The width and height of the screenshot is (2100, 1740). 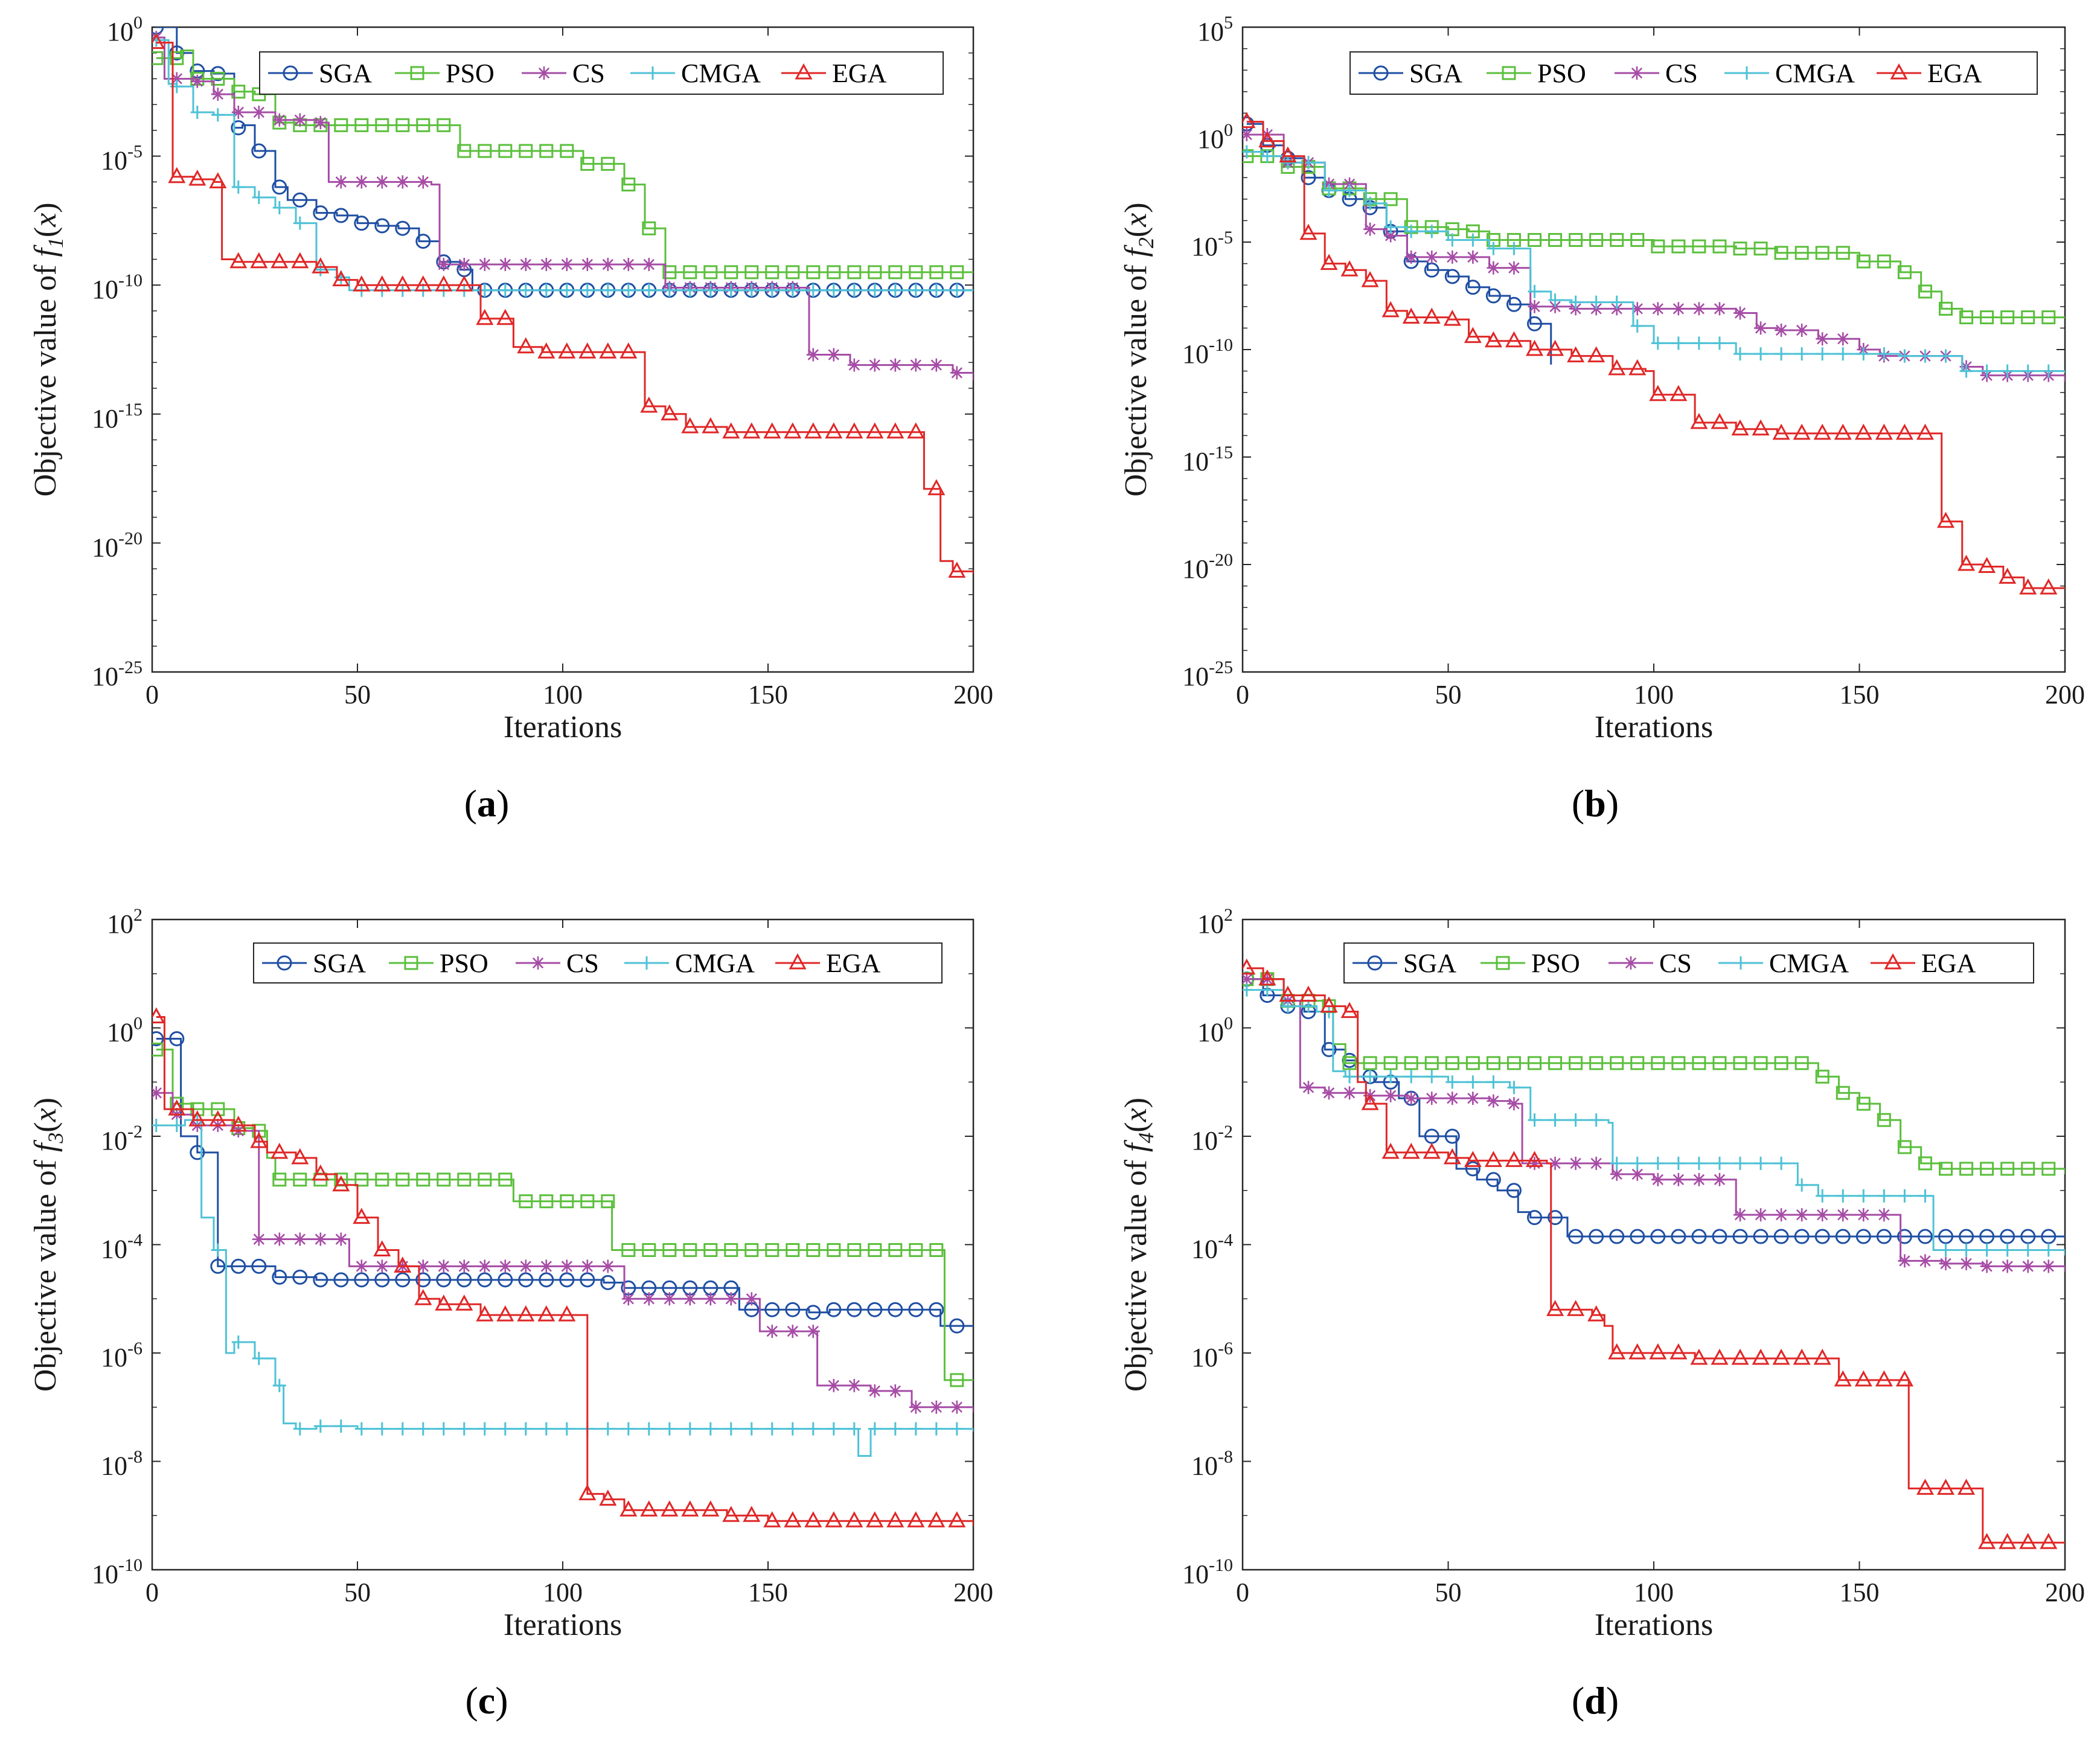 I want to click on legend-item-cmga: CMGA, so click(x=695, y=73).